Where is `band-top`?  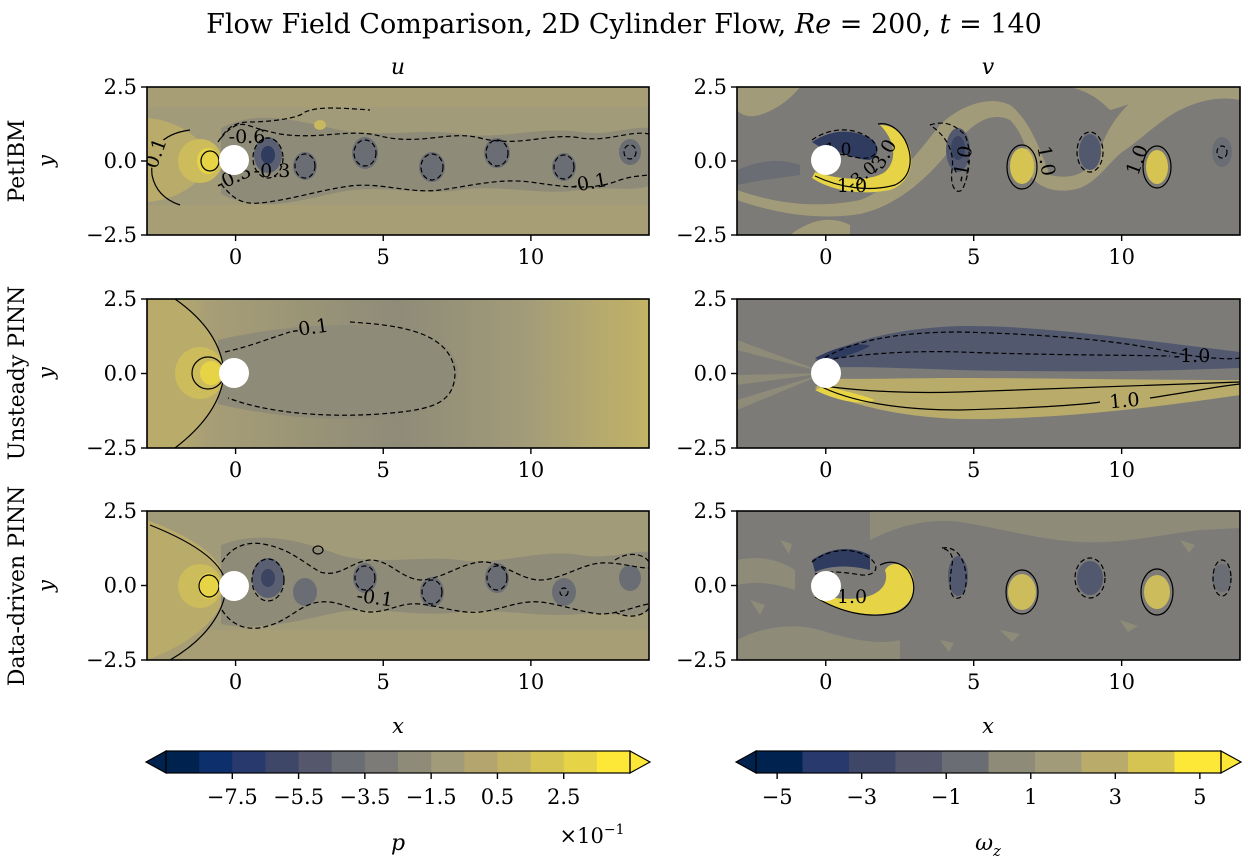
band-top is located at coordinates (398, 97).